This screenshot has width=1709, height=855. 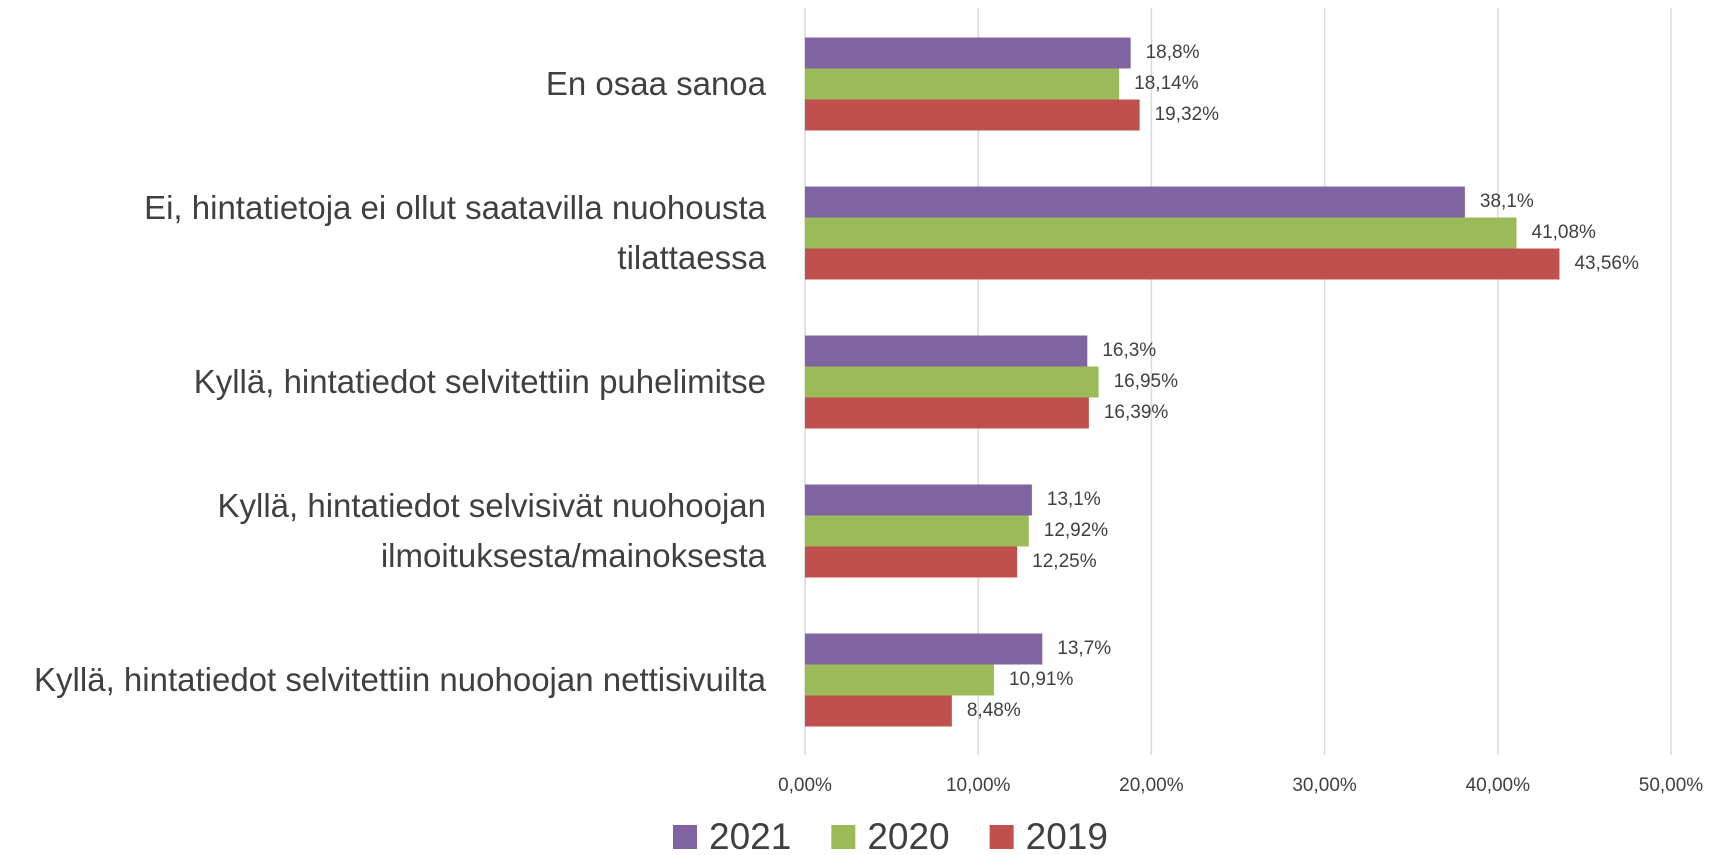 I want to click on x-tick-label: 50,00%, so click(x=1671, y=785).